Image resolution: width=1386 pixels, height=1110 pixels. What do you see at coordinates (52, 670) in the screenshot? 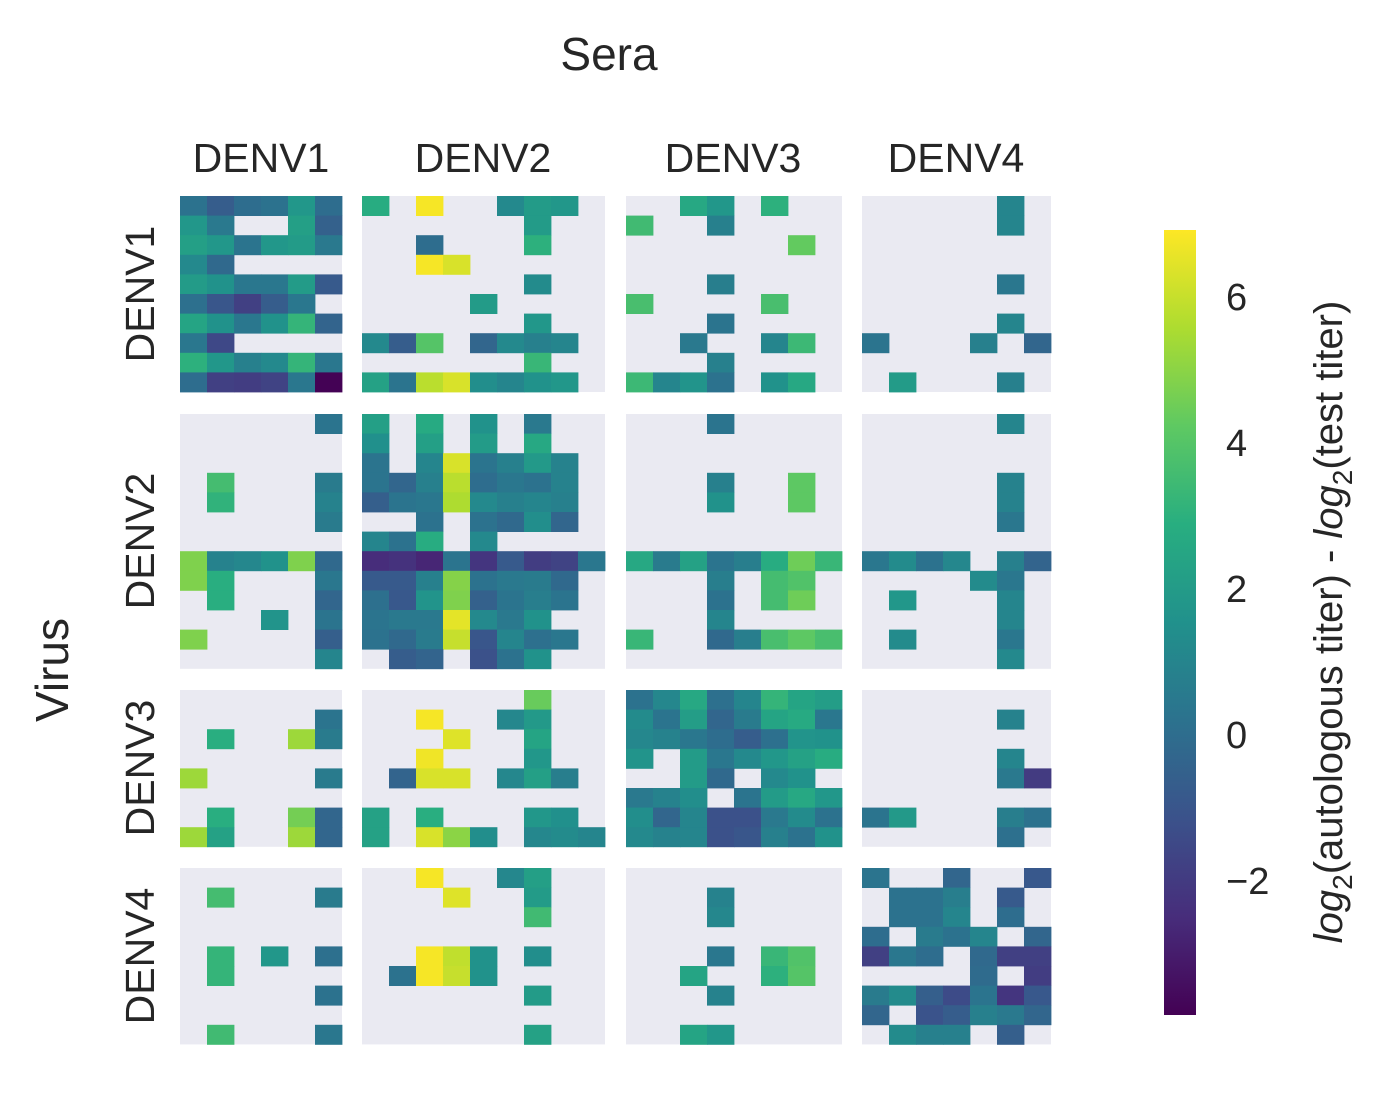
I see `y-axis-label: Virus` at bounding box center [52, 670].